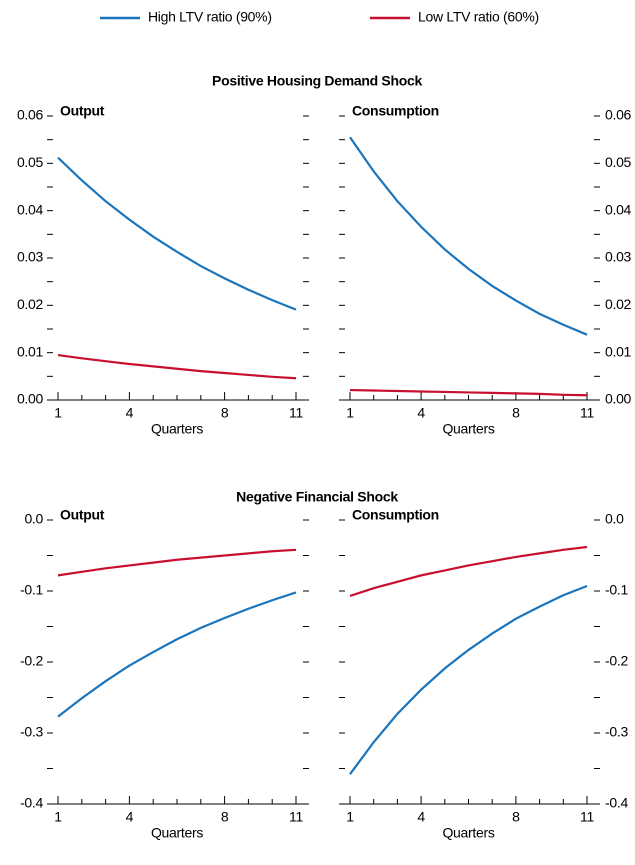  I want to click on legend-label: High LTV ratio (90%), so click(210, 17).